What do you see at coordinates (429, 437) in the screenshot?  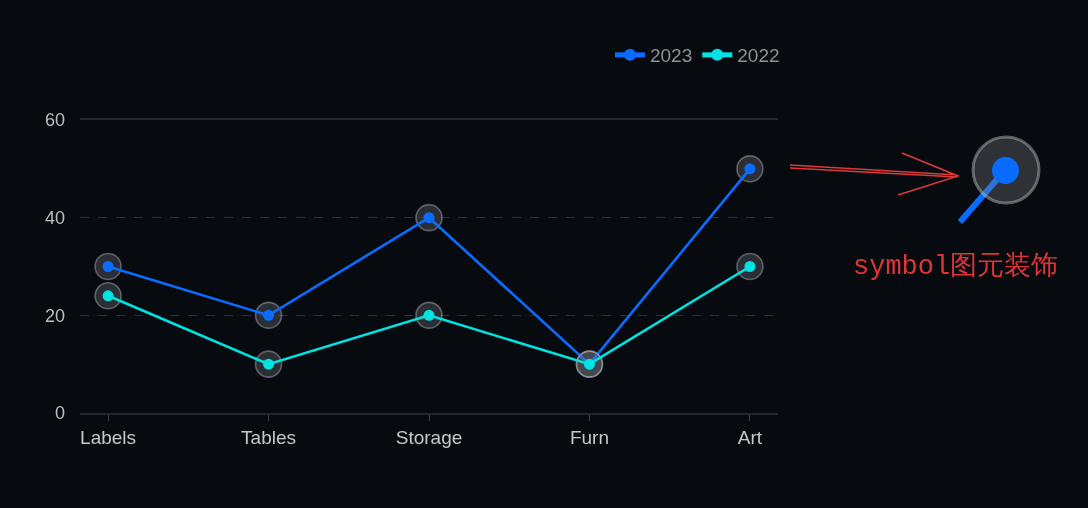 I see `x-tick-label: Storage` at bounding box center [429, 437].